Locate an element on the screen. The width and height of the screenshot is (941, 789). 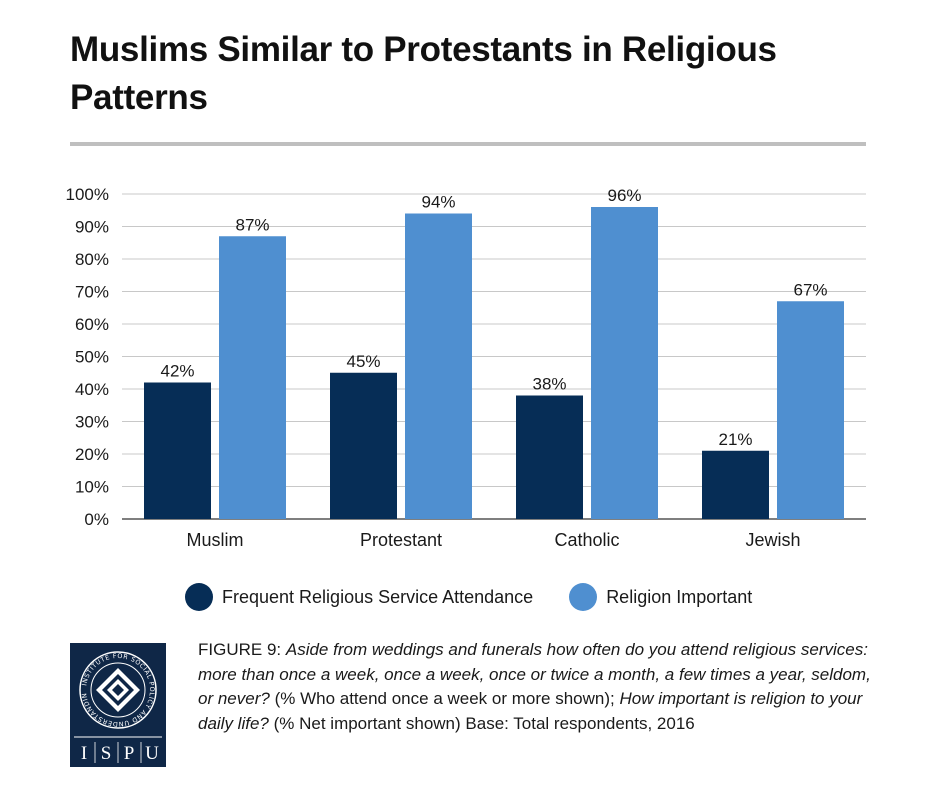
logo-letter-u: U is located at coordinates (152, 753).